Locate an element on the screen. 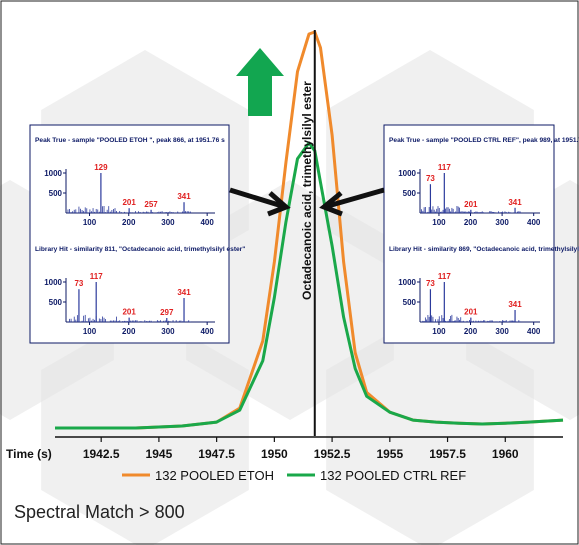 This screenshot has height=545, width=579. retention-marker-label: Octadecanoic acid, trimethylsilyl ester is located at coordinates (307, 190).